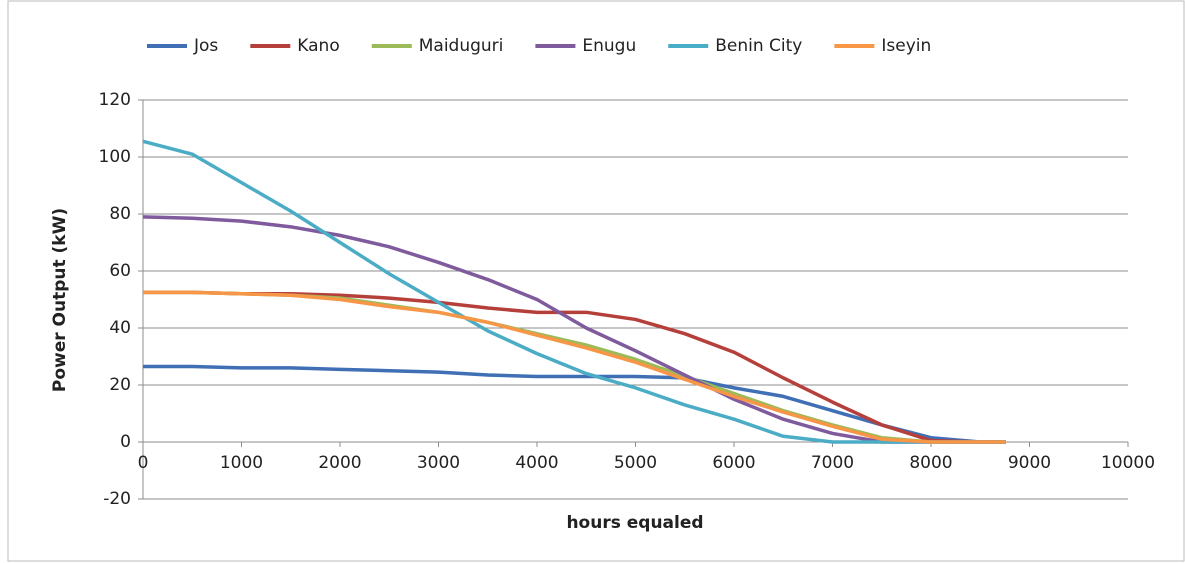  Describe the element at coordinates (115, 157) in the screenshot. I see `y-tick-label: 100` at that location.